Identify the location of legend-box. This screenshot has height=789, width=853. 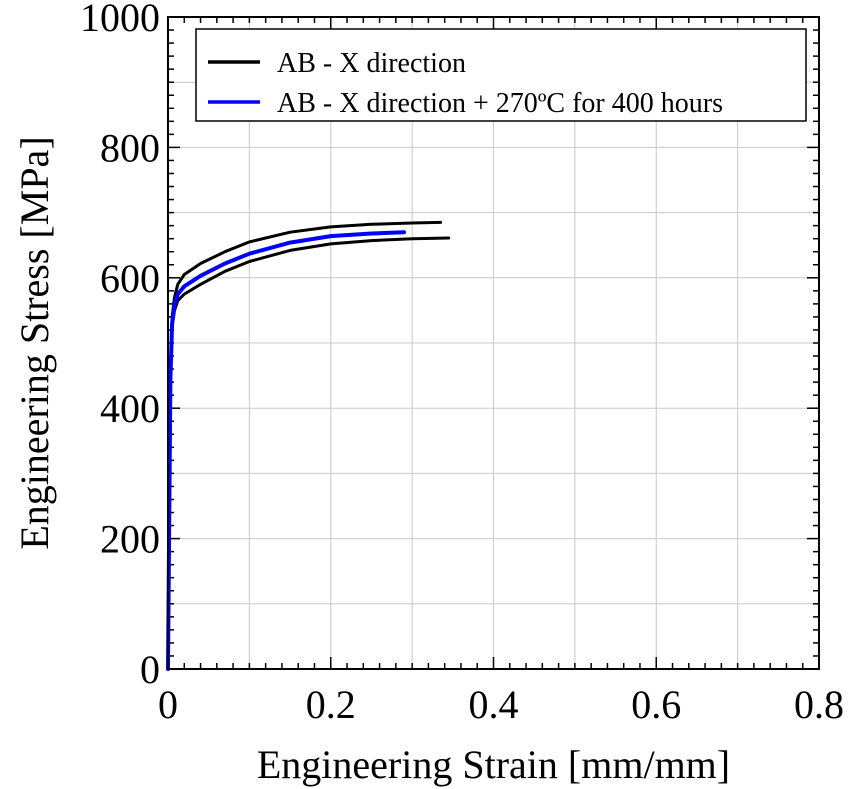
(501, 75).